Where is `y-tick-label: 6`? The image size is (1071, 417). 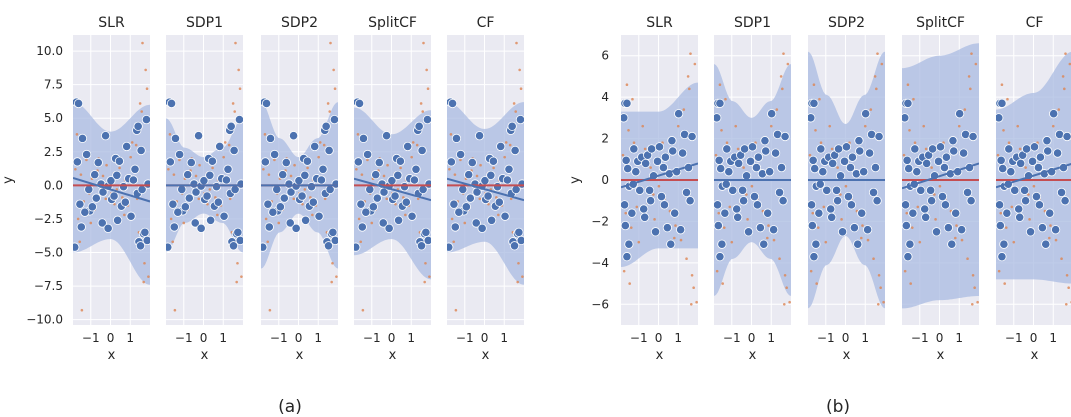 y-tick-label: 6 is located at coordinates (605, 56).